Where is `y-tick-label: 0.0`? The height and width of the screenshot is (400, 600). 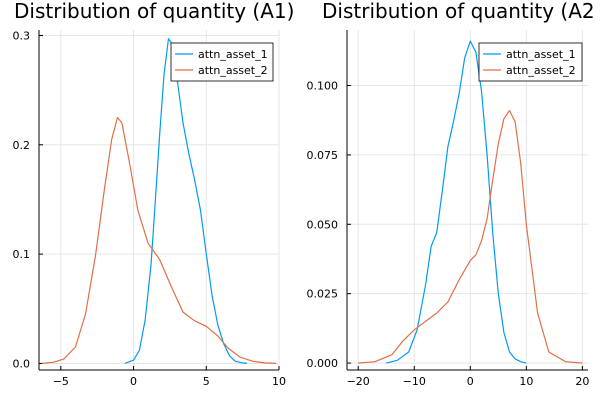 y-tick-label: 0.0 is located at coordinates (22, 363).